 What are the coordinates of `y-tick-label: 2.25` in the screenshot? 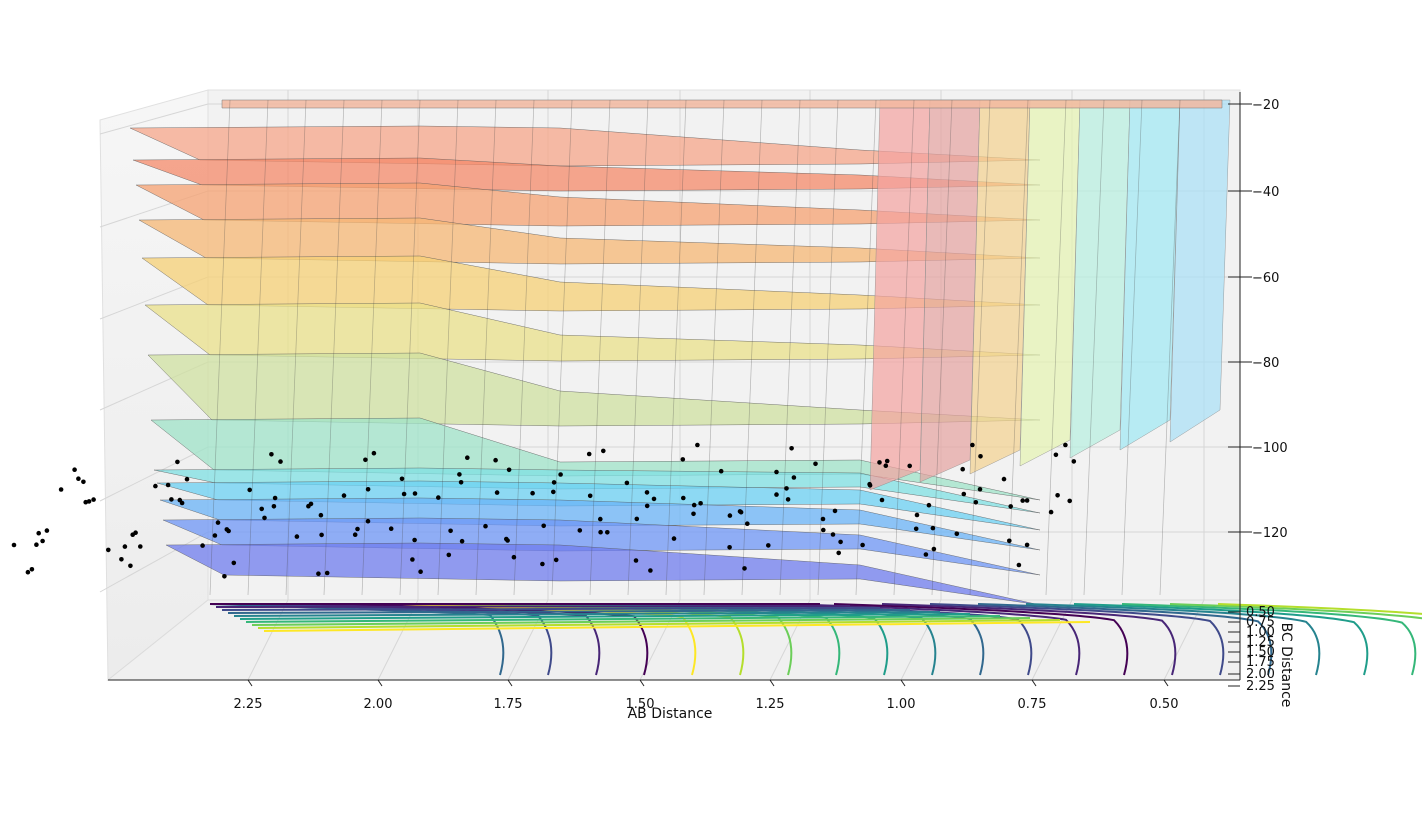 It's located at (1260, 686).